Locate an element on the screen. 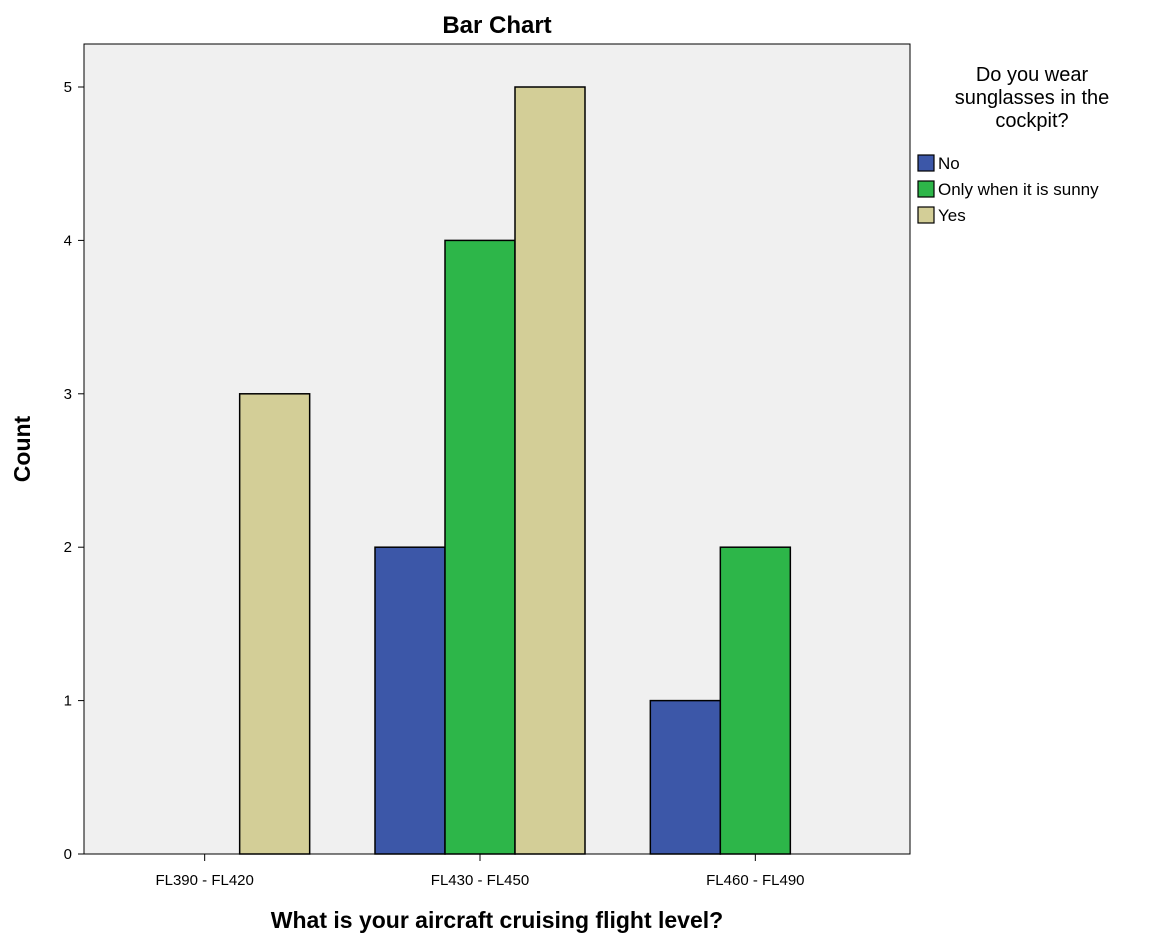  y-tick-label: 4 is located at coordinates (68, 240).